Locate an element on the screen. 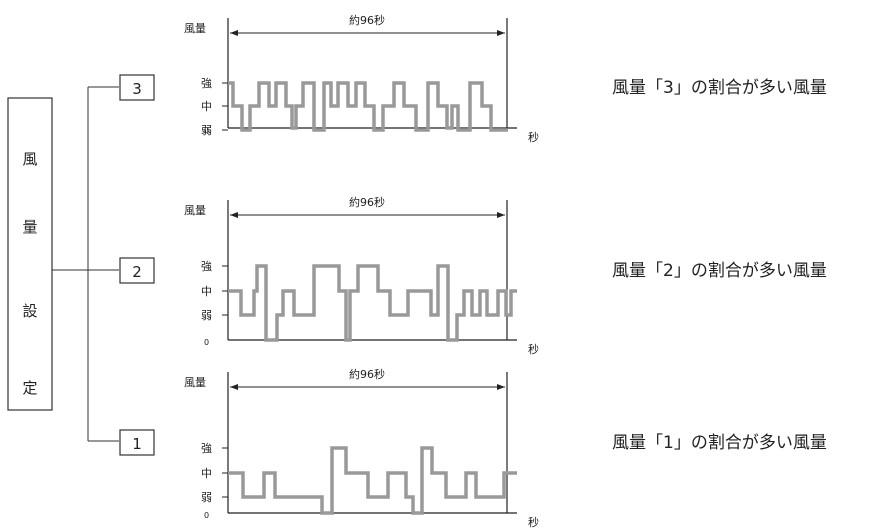 The width and height of the screenshot is (891, 529). level-box-number: 1 is located at coordinates (137, 444).